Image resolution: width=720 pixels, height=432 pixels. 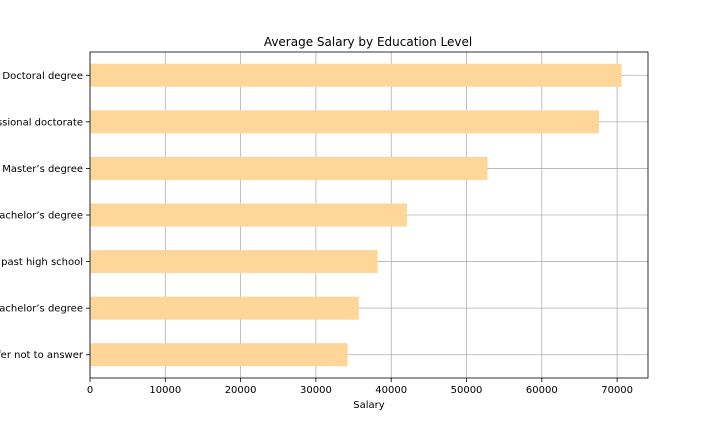 I want to click on x-tick-label: 20000, so click(x=241, y=390).